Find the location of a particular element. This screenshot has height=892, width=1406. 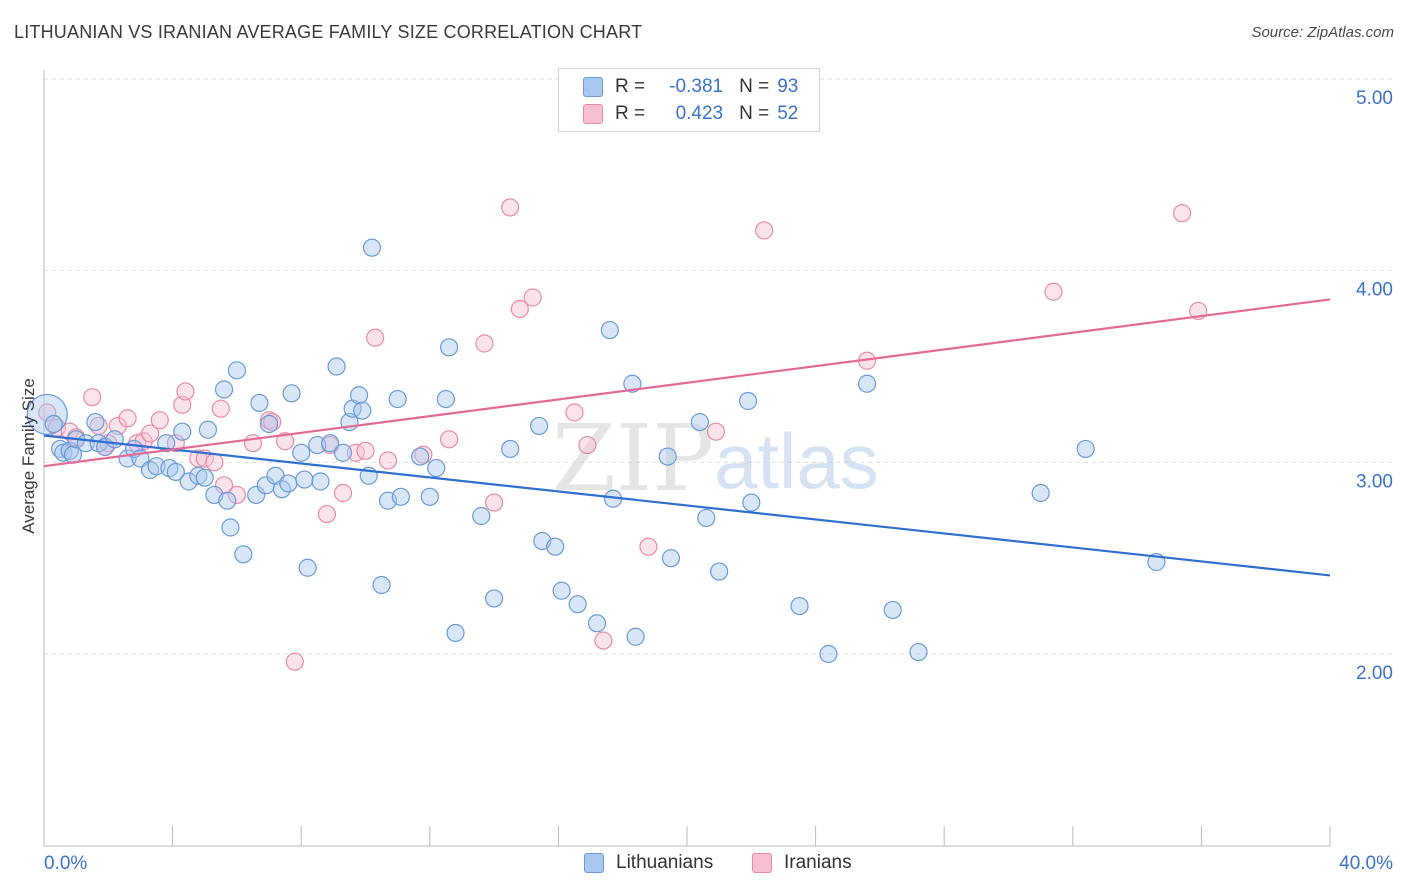

axis-labels: Average Family Size is located at coordinates (28, 456).